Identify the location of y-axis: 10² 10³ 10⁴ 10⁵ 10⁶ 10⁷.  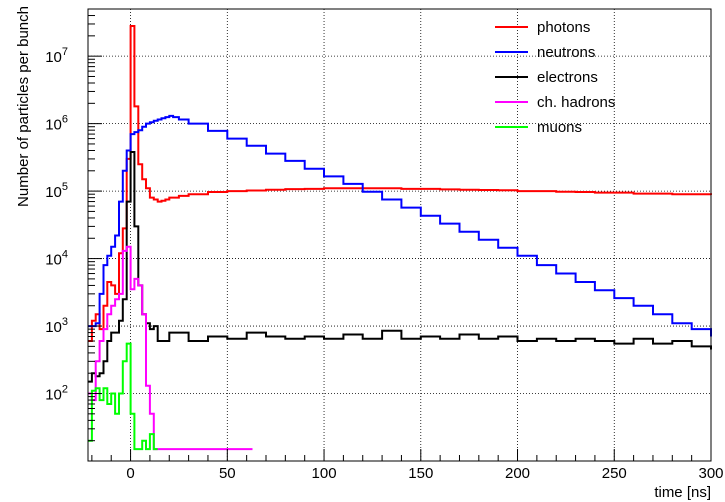
(73, 225).